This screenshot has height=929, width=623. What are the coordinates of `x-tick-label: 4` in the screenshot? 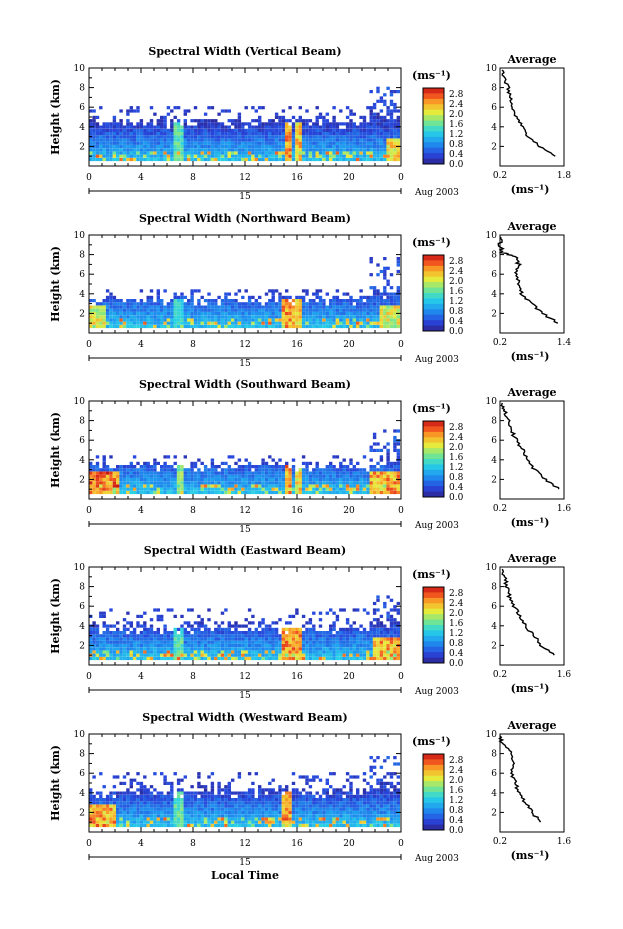 It's located at (141, 677).